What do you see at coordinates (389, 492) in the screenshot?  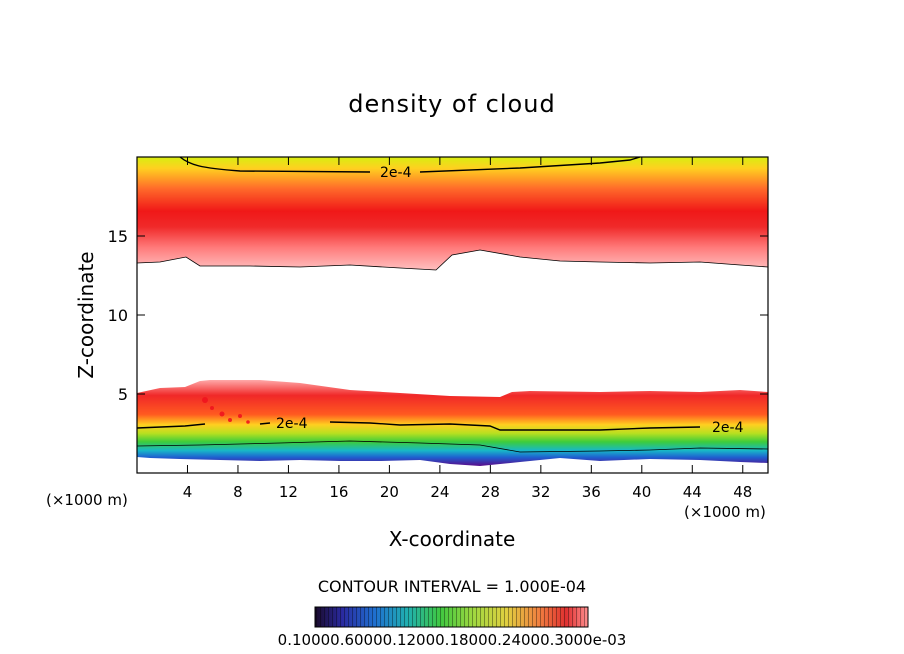 I see `x-tick-label: 20` at bounding box center [389, 492].